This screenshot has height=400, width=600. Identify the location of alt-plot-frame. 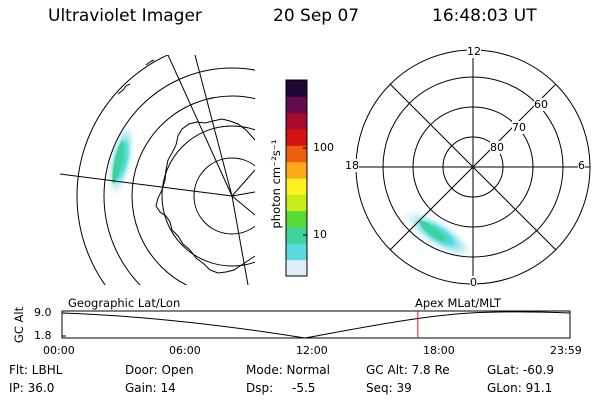
(316, 324).